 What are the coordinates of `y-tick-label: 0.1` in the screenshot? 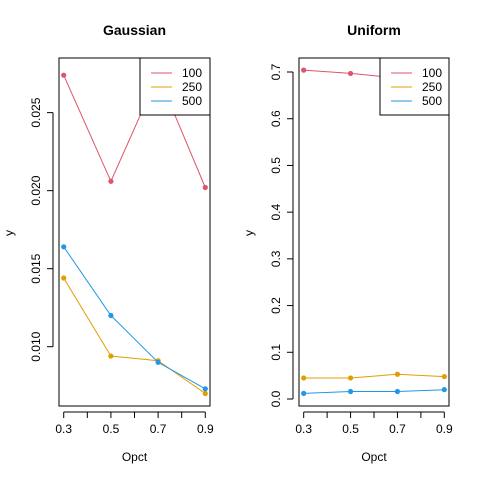 It's located at (276, 352).